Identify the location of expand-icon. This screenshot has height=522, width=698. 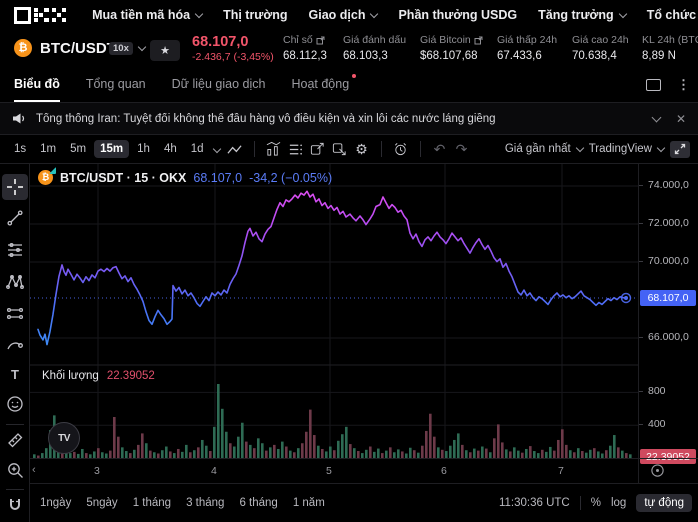
(680, 149).